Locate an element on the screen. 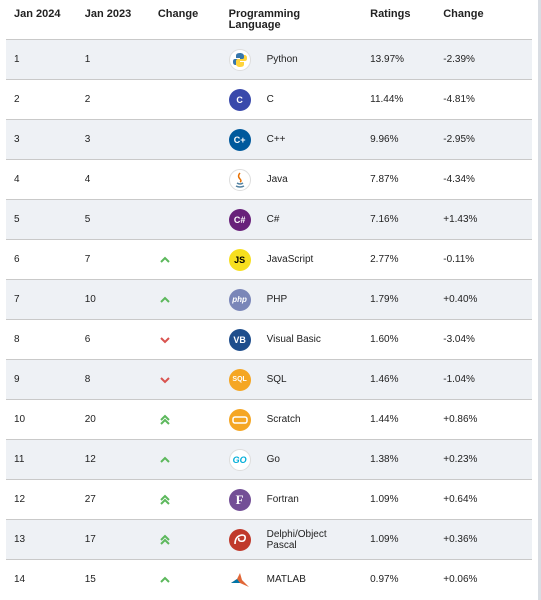  rank-jan-2023: 12 is located at coordinates (90, 459).